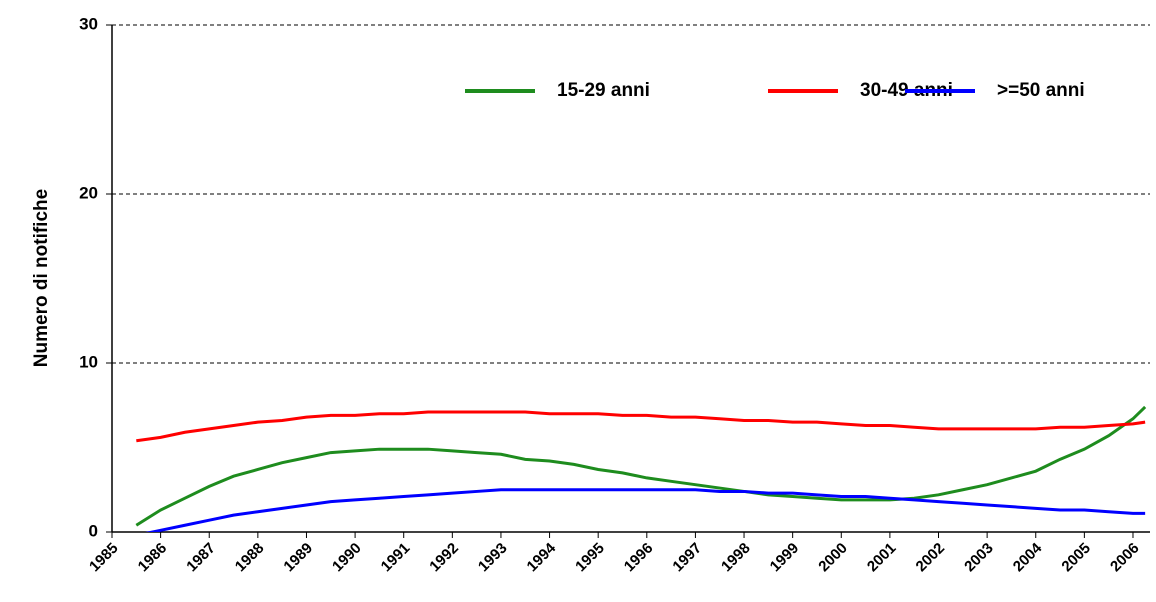  I want to click on x-tick-label: 1986, so click(153, 558).